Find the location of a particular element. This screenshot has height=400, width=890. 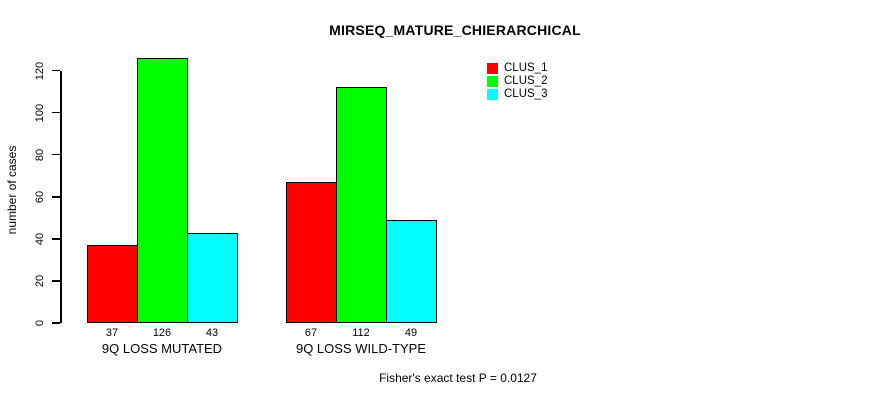

bar-clus_1-group2 is located at coordinates (311, 252).